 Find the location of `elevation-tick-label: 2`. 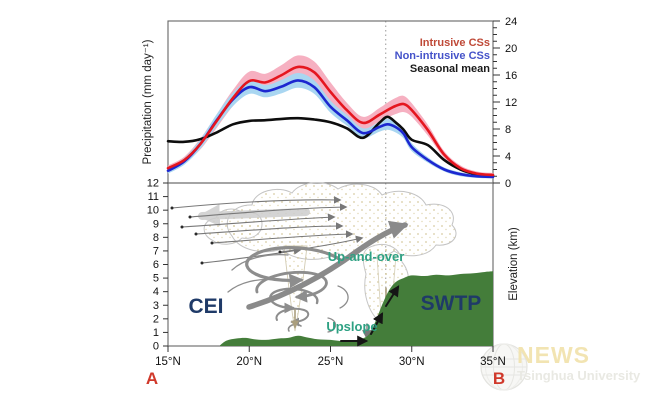

elevation-tick-label: 2 is located at coordinates (156, 319).